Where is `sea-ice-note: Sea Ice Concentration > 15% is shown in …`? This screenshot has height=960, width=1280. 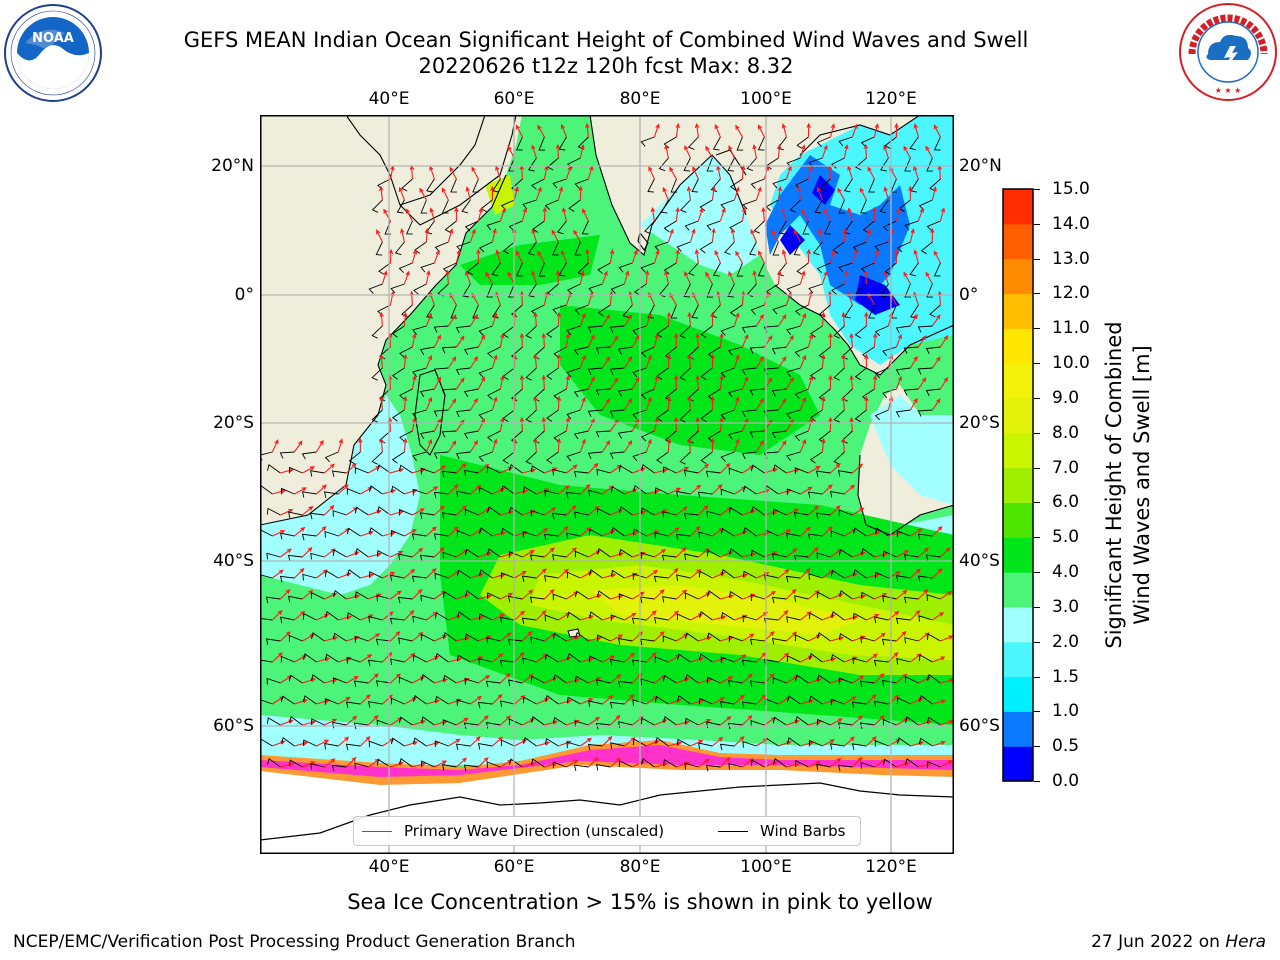
sea-ice-note: Sea Ice Concentration > 15% is shown in … is located at coordinates (640, 902).